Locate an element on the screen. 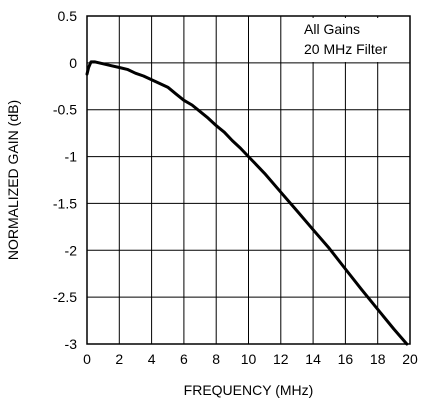 Image resolution: width=425 pixels, height=404 pixels. x-tick-label: 6 is located at coordinates (184, 359).